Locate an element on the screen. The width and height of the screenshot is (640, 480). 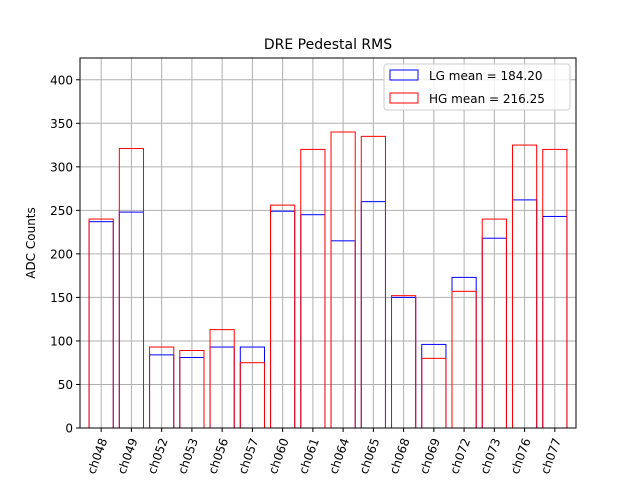
legend: LG mean = 184.20 HG mean = 216.25 is located at coordinates (477, 87).